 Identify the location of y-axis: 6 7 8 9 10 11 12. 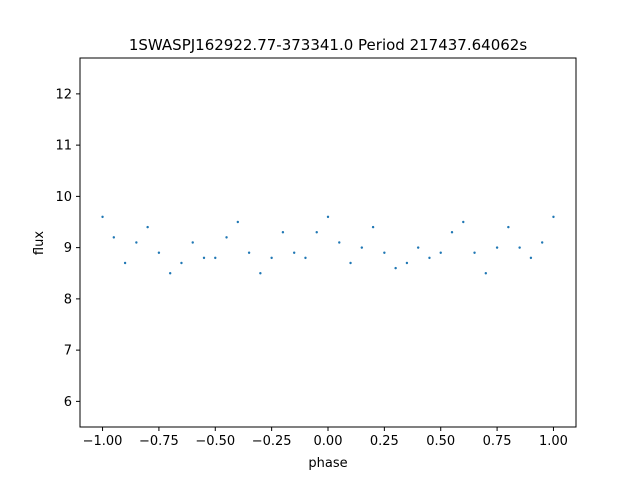
(67, 248).